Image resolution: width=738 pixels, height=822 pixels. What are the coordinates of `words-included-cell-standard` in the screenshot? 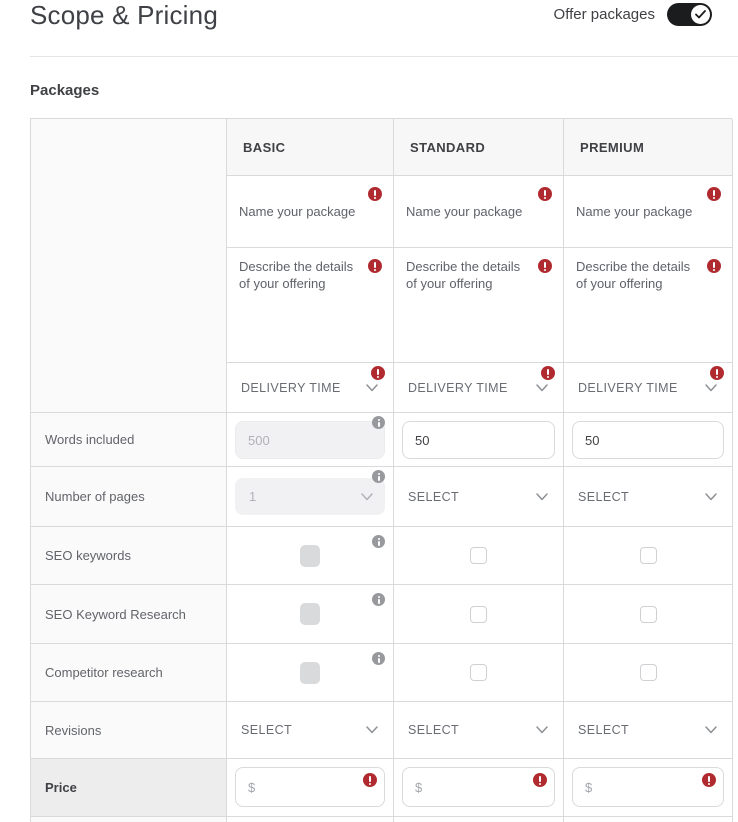 It's located at (479, 440).